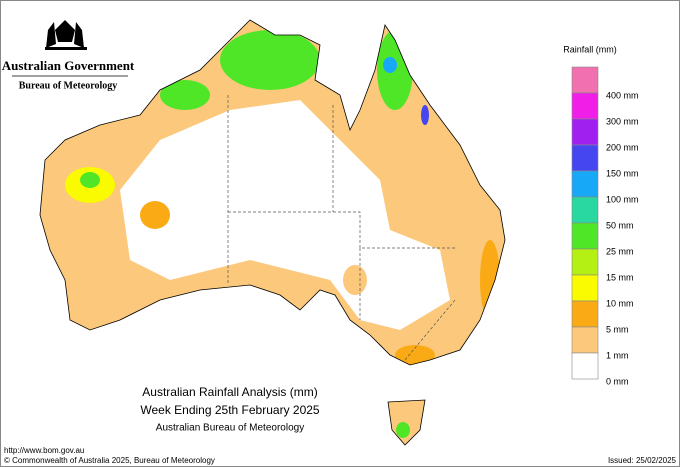 This screenshot has height=467, width=680. I want to click on legend-label: 200 mm, so click(622, 147).